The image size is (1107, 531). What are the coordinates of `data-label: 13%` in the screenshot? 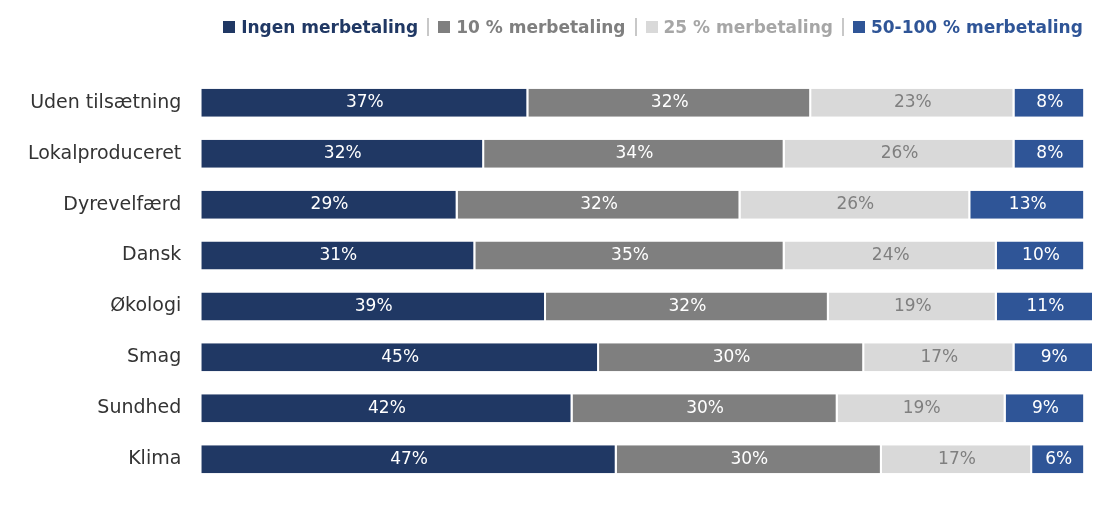 It's located at (1027, 203).